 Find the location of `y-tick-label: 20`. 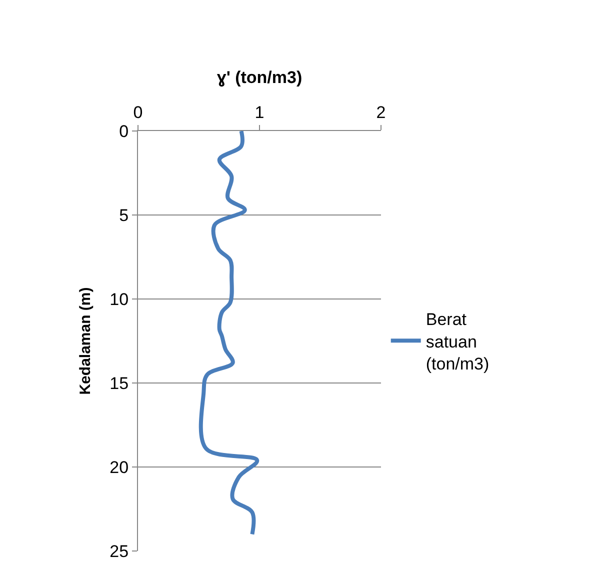

y-tick-label: 20 is located at coordinates (119, 467).